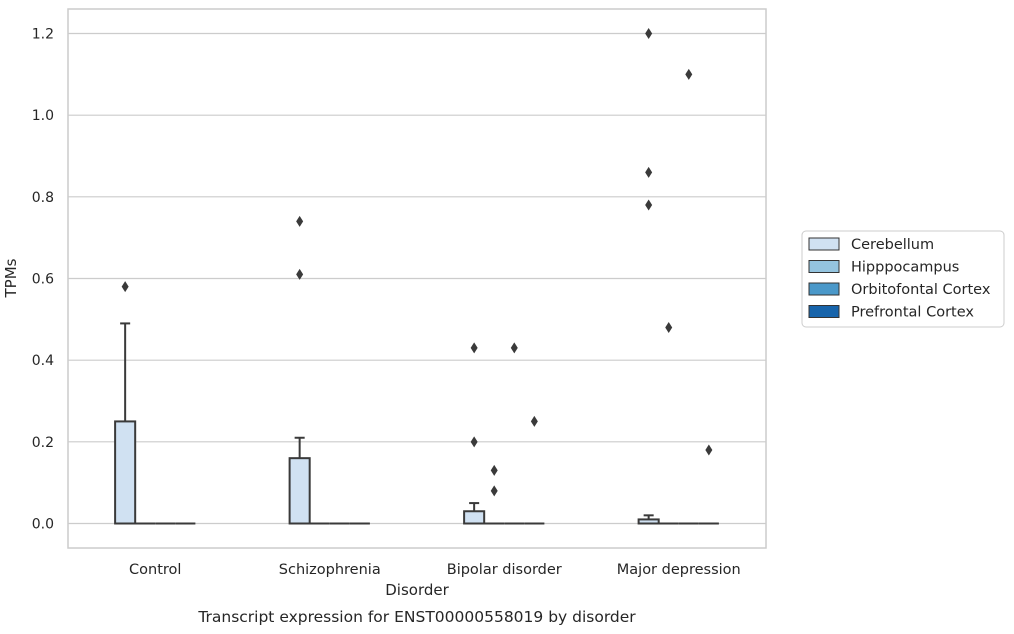  What do you see at coordinates (43, 35) in the screenshot?
I see `y-tick-label: 1.2` at bounding box center [43, 35].